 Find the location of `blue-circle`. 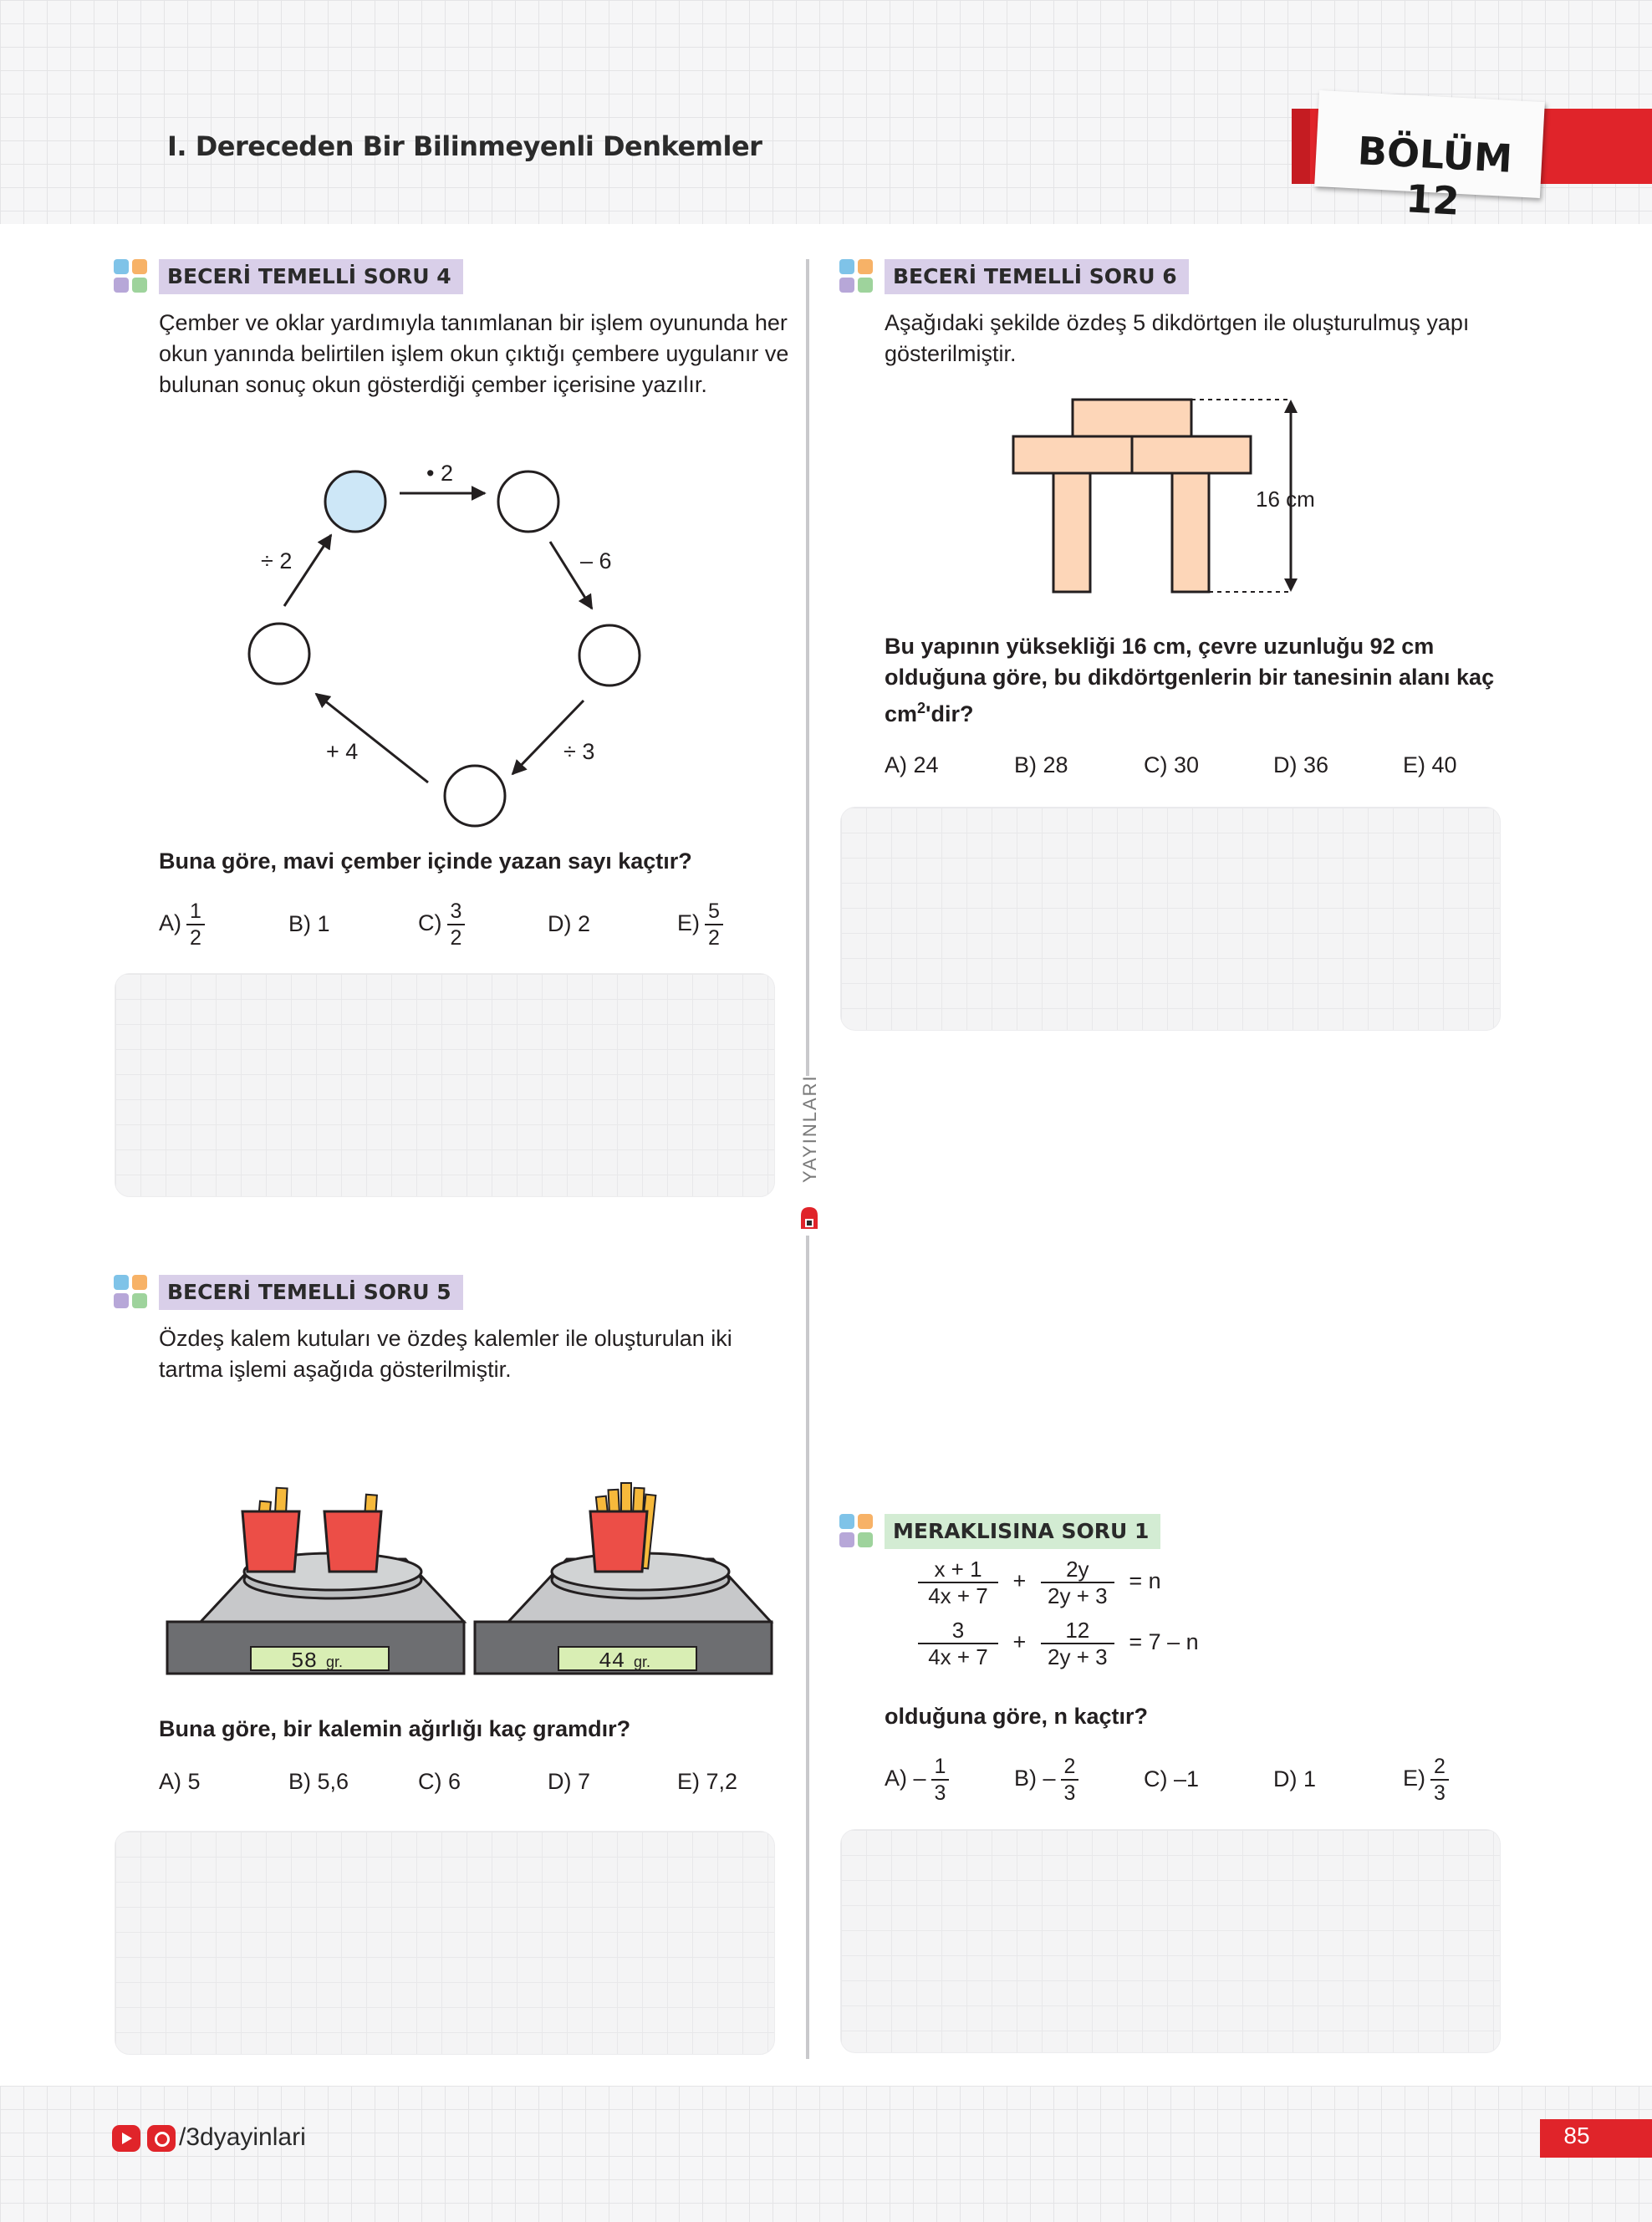

blue-circle is located at coordinates (355, 501).